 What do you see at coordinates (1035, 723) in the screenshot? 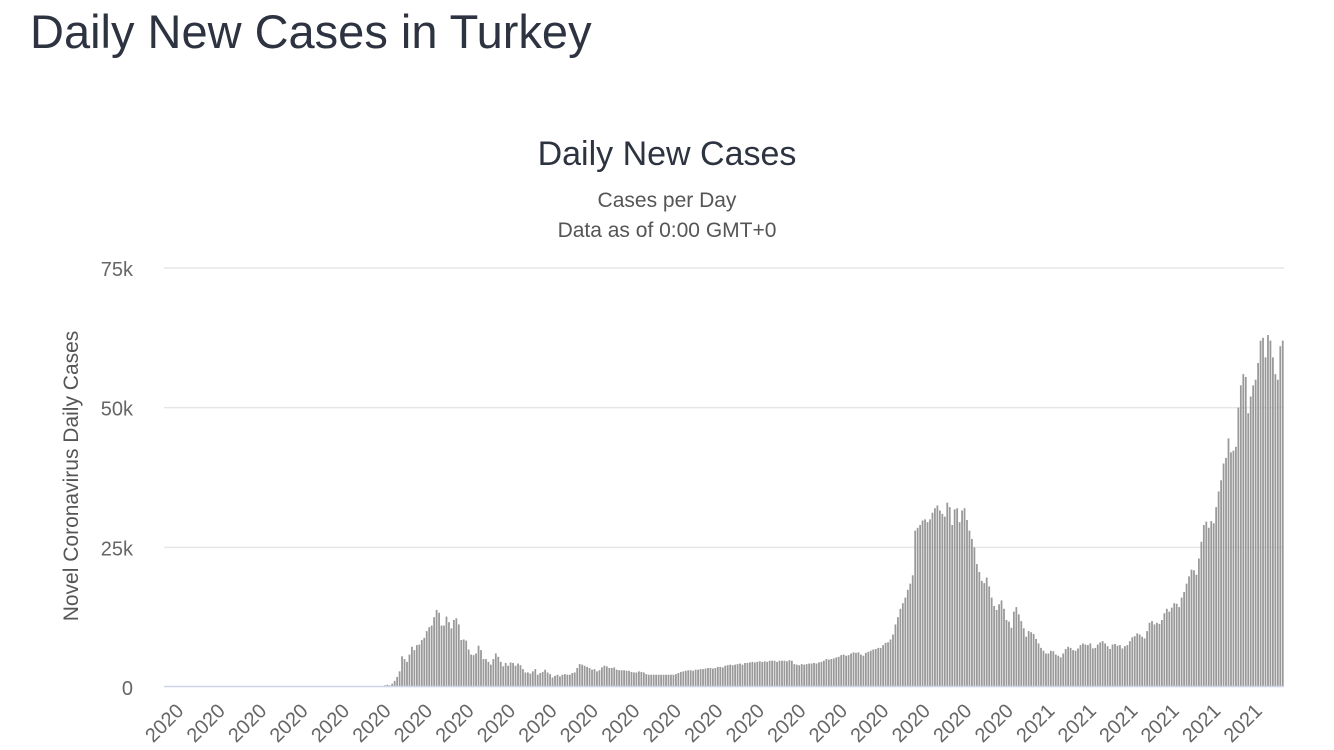
I see `x-tick-label: 2021` at bounding box center [1035, 723].